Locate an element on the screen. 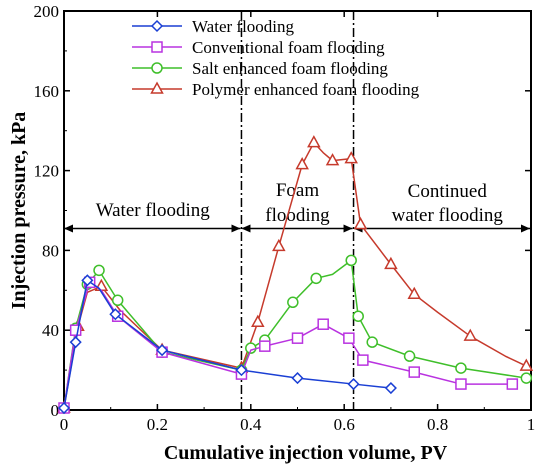  x-tick-label: 1 is located at coordinates (531, 424).